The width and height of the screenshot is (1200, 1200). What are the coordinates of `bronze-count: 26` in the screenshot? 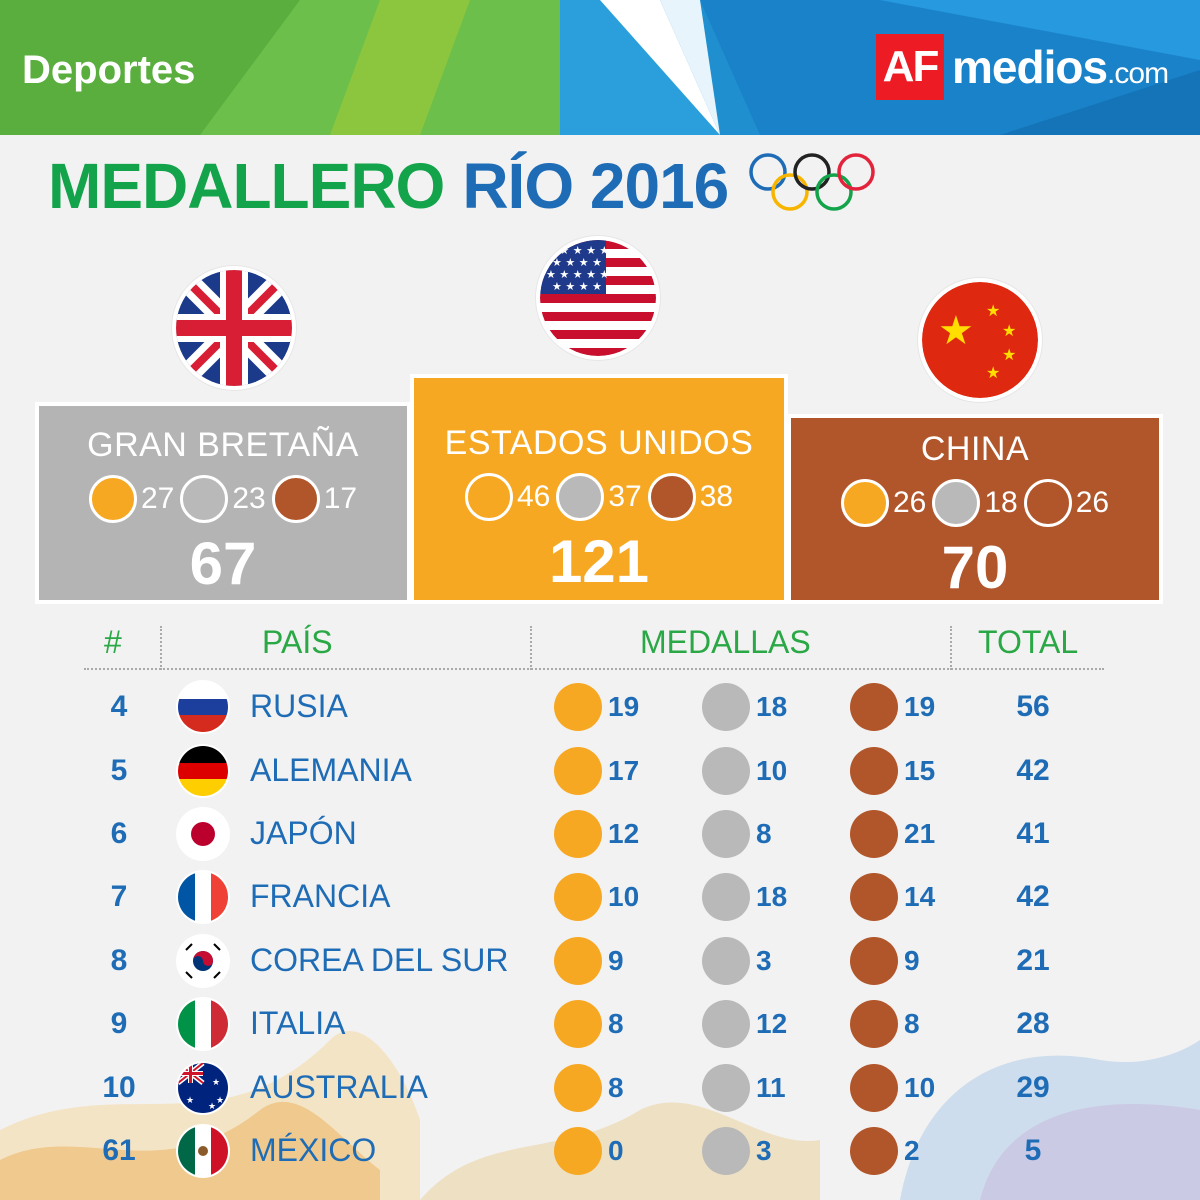 It's located at (1092, 502).